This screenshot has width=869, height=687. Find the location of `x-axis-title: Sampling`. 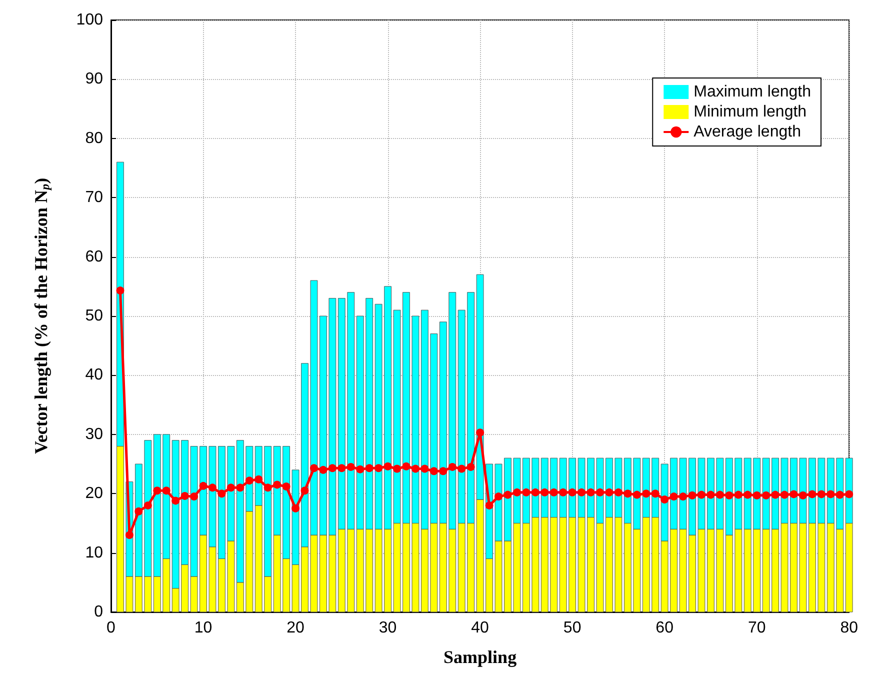

x-axis-title: Sampling is located at coordinates (480, 657).